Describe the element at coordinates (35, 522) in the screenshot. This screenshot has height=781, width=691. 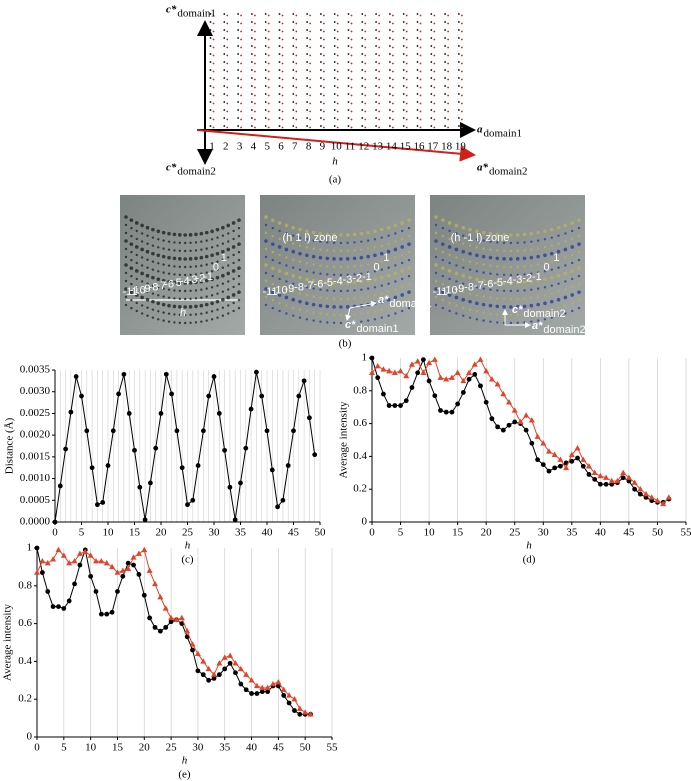
I see `y-tick-label: 0.0000` at that location.